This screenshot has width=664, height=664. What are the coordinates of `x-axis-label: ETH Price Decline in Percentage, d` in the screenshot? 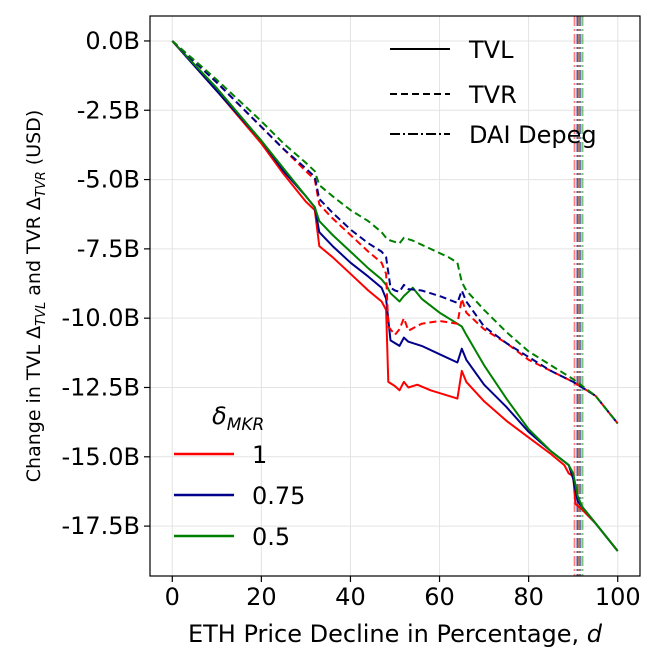 It's located at (395, 634).